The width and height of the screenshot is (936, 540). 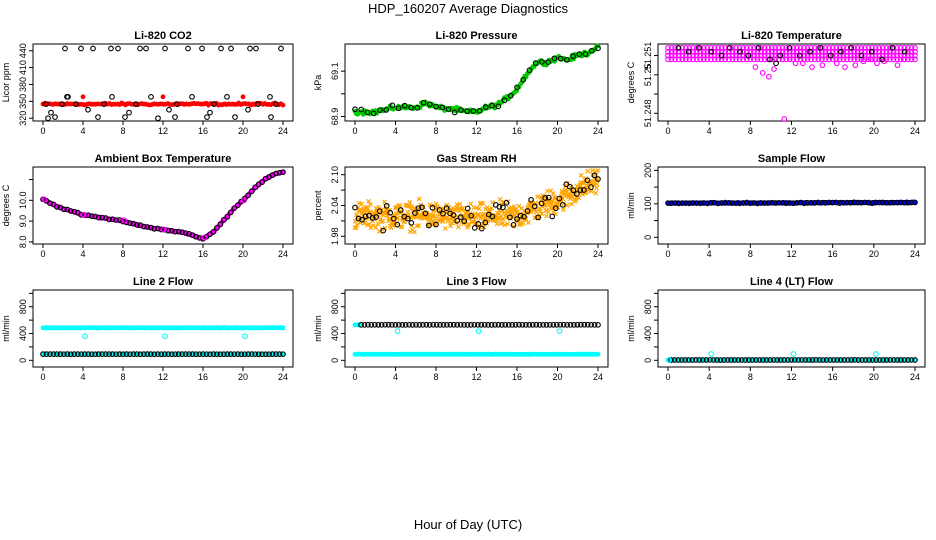 What do you see at coordinates (776, 329) in the screenshot?
I see `chart-panel-9: Line 4 (LT) Flow 0 4 8 12 16 20 24 0 400 800 ml/min` at bounding box center [776, 329].